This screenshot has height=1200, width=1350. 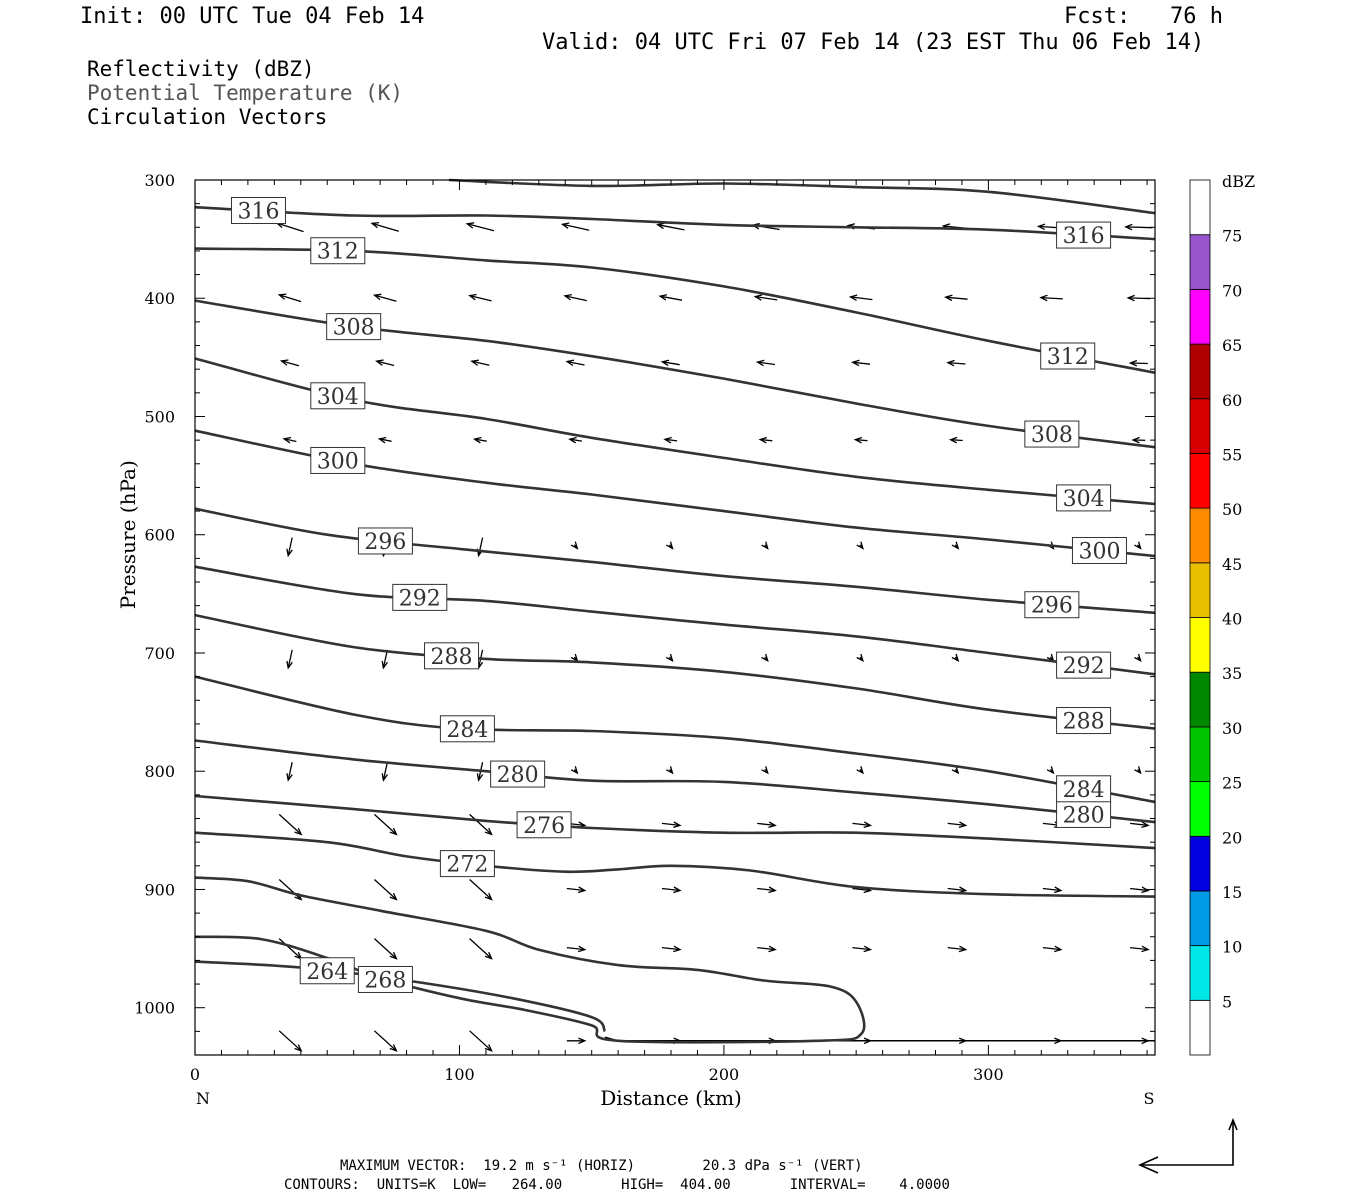 I want to click on y-tick-label: 600, so click(x=159, y=535).